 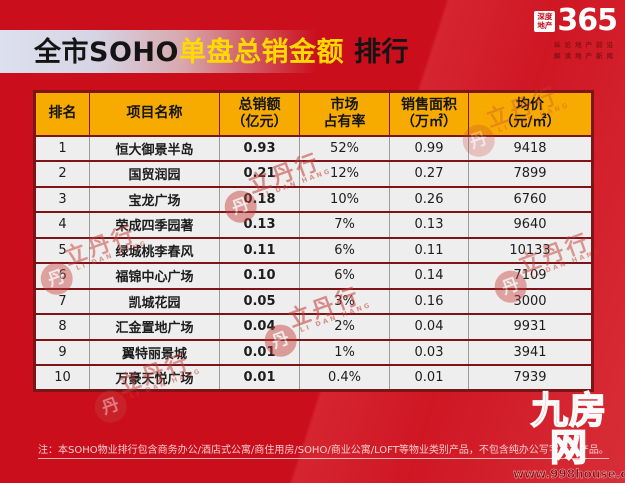 What do you see at coordinates (429, 377) in the screenshot?
I see `area-cell: 0.01` at bounding box center [429, 377].